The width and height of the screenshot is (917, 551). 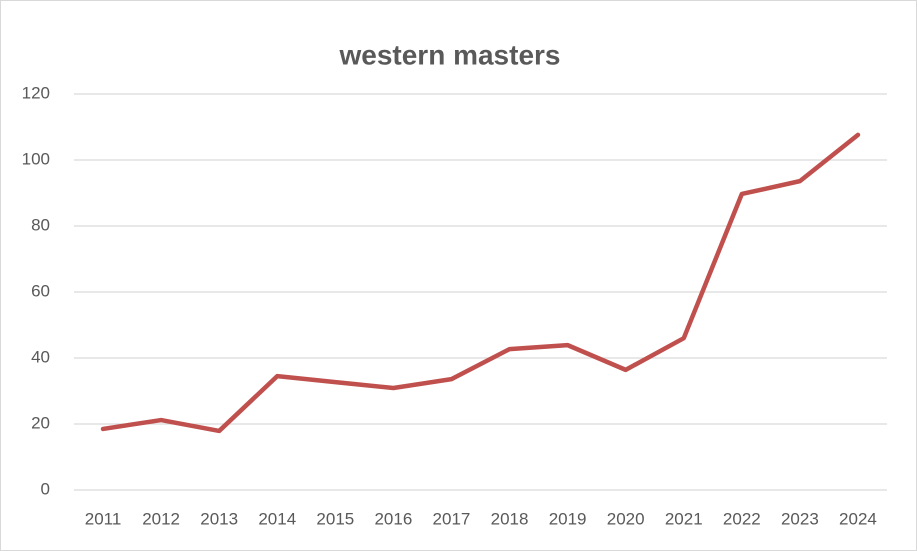 I want to click on y-tick-label: 40, so click(x=40, y=356).